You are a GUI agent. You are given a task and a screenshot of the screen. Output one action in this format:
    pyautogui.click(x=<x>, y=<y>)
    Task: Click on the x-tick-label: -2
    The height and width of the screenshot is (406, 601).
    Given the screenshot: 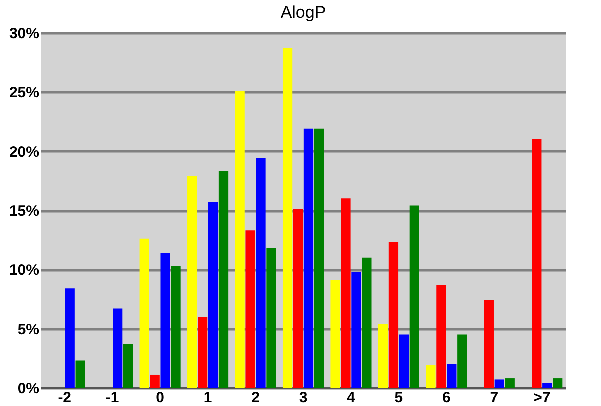 What is the action you would take?
    pyautogui.click(x=65, y=398)
    